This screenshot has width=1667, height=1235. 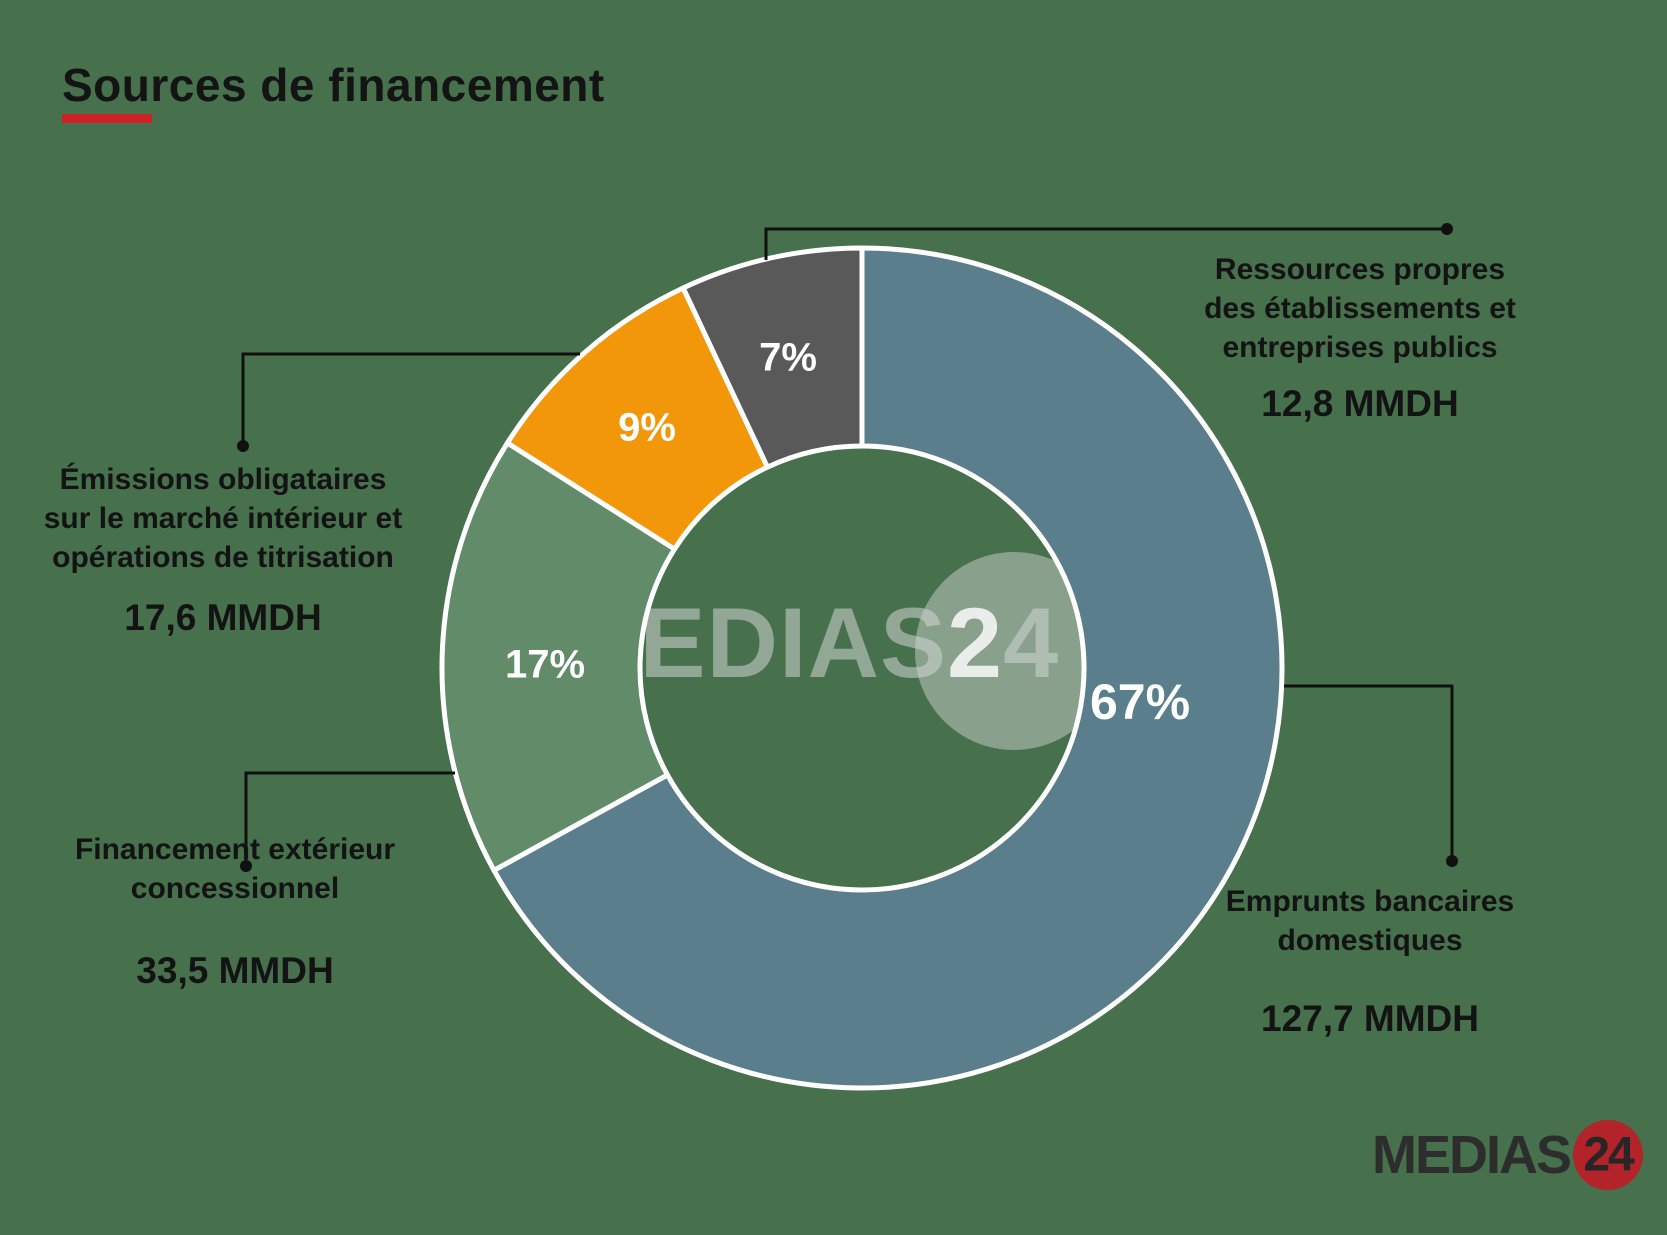 I want to click on callout-label: Emprunts bancaires domestiques, so click(x=1370, y=921).